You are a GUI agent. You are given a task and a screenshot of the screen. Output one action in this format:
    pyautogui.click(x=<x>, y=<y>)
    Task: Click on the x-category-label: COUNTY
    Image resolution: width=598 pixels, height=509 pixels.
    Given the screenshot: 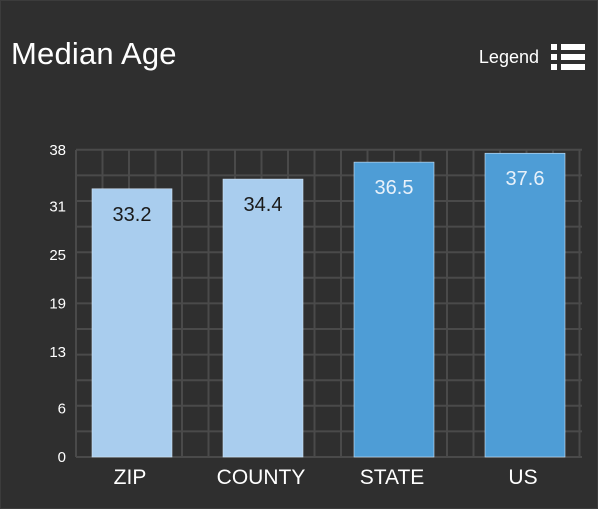 What is the action you would take?
    pyautogui.click(x=261, y=477)
    